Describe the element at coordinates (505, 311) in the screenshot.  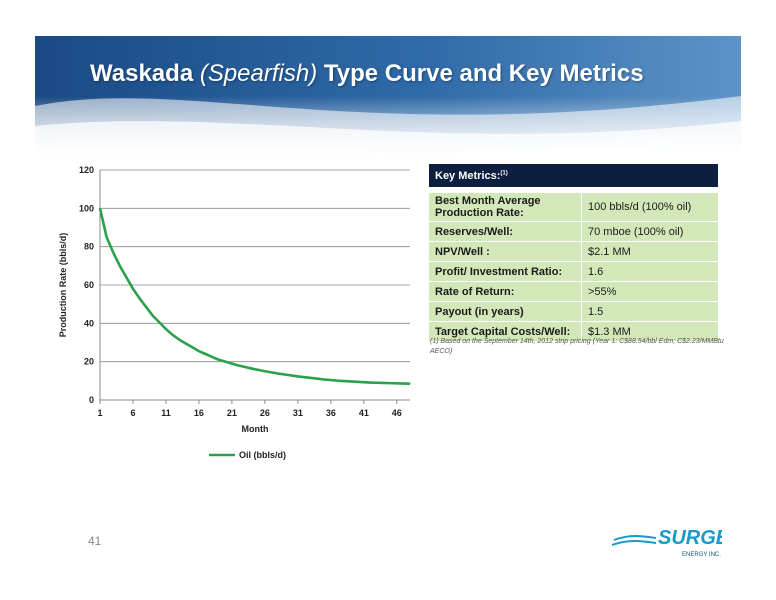
I see `metric-label: Payout (in years)` at that location.